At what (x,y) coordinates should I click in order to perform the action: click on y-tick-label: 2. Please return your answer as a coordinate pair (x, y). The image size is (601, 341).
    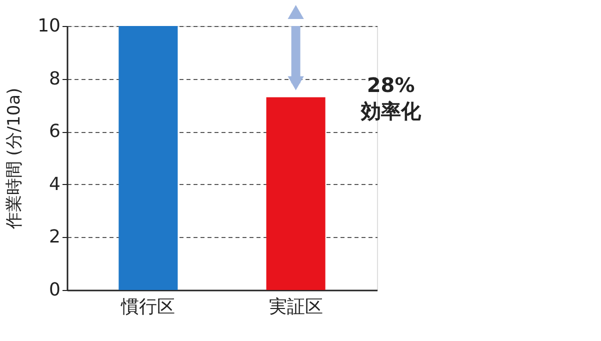
    Looking at the image, I should click on (54, 237).